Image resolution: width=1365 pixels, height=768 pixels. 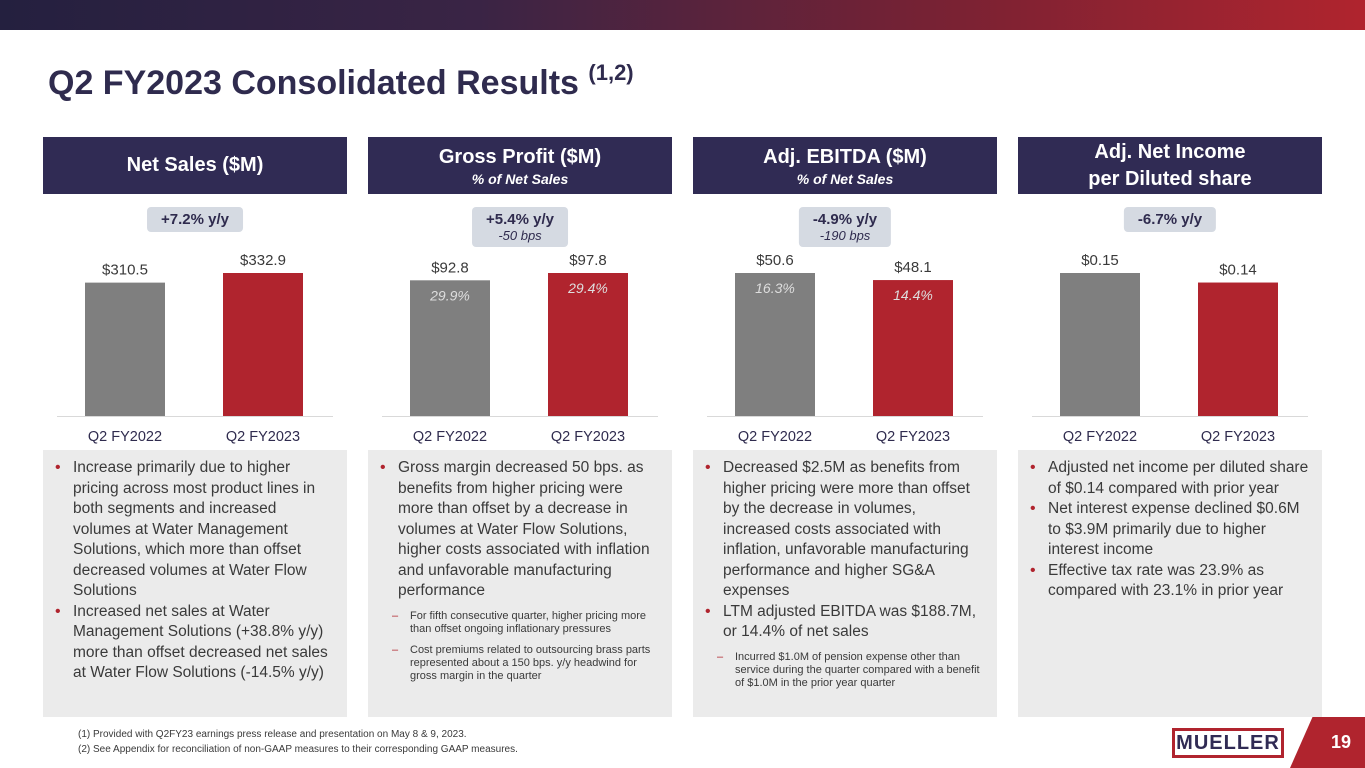 I want to click on gross-profit-chart: $92.8 29.9% Q2 FY2022 $97.8 29.4% Q2 FY2023, so click(x=520, y=347).